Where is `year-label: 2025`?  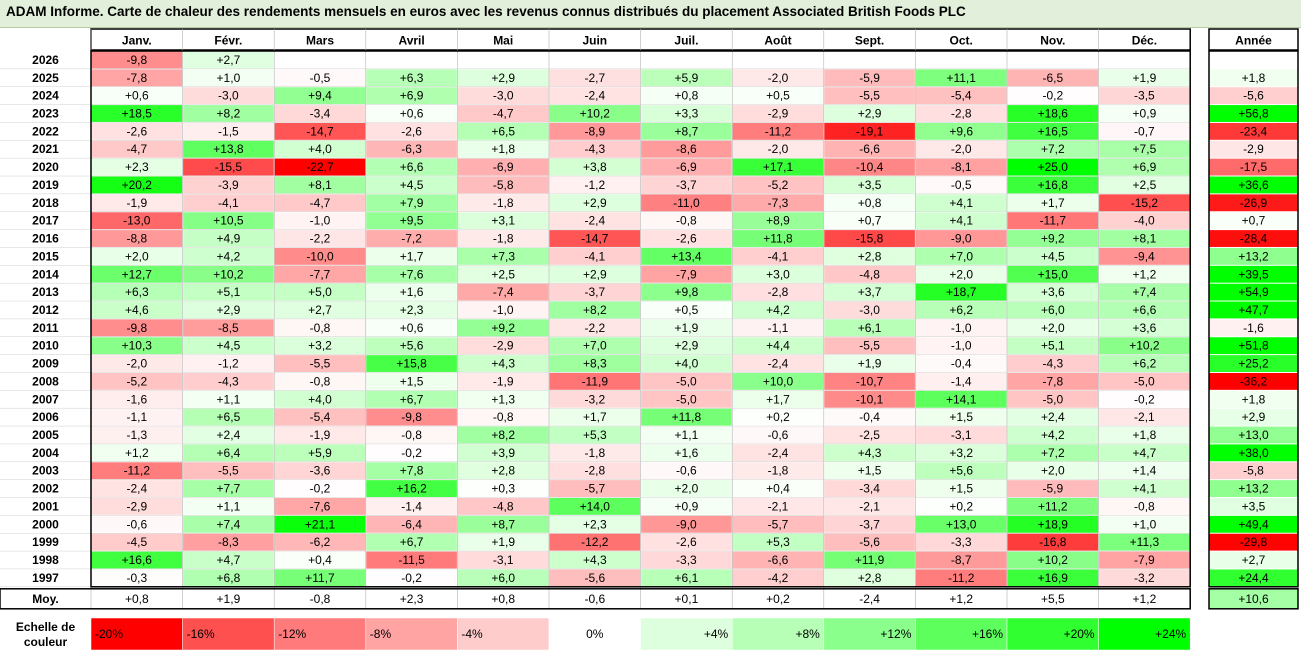
year-label: 2025 is located at coordinates (45, 78).